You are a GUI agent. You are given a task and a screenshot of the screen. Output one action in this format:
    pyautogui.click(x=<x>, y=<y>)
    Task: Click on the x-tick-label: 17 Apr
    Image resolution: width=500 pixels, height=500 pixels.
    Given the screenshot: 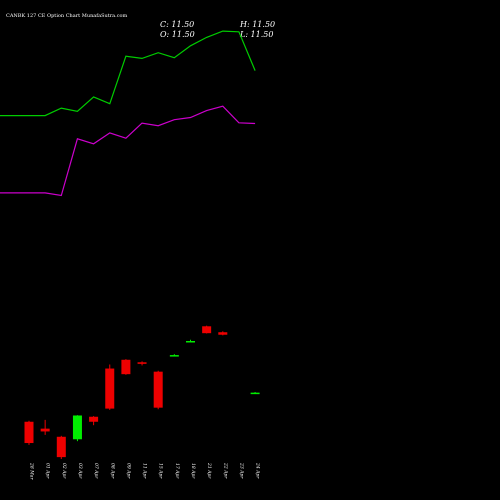 What is the action you would take?
    pyautogui.click(x=177, y=471)
    